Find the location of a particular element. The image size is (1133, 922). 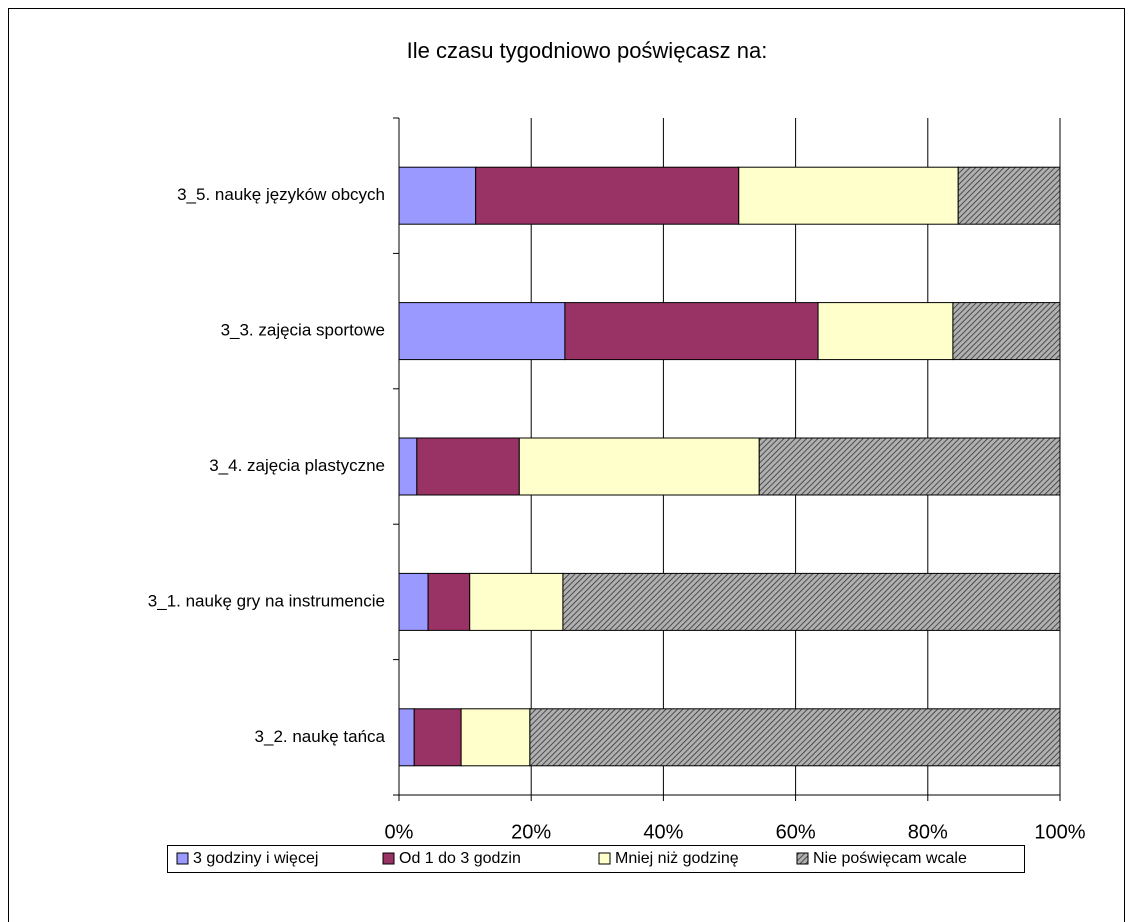

legend-label: Od 1 do 3 godzin is located at coordinates (460, 858).